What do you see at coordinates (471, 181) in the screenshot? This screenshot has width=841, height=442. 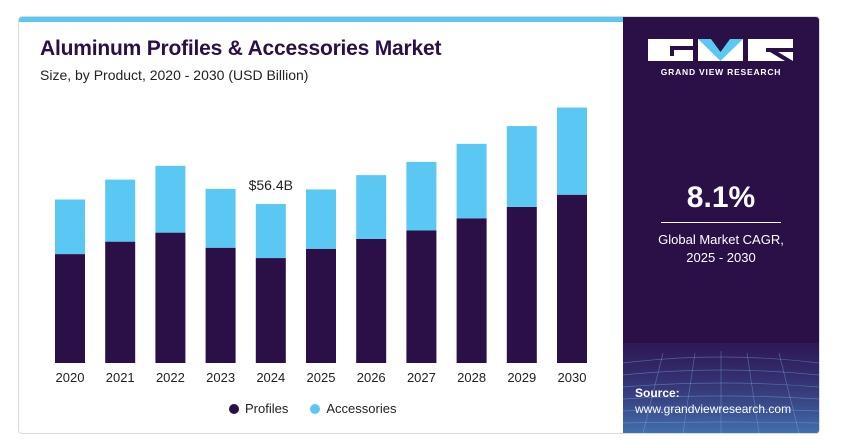 I see `bar-accessories-2028` at bounding box center [471, 181].